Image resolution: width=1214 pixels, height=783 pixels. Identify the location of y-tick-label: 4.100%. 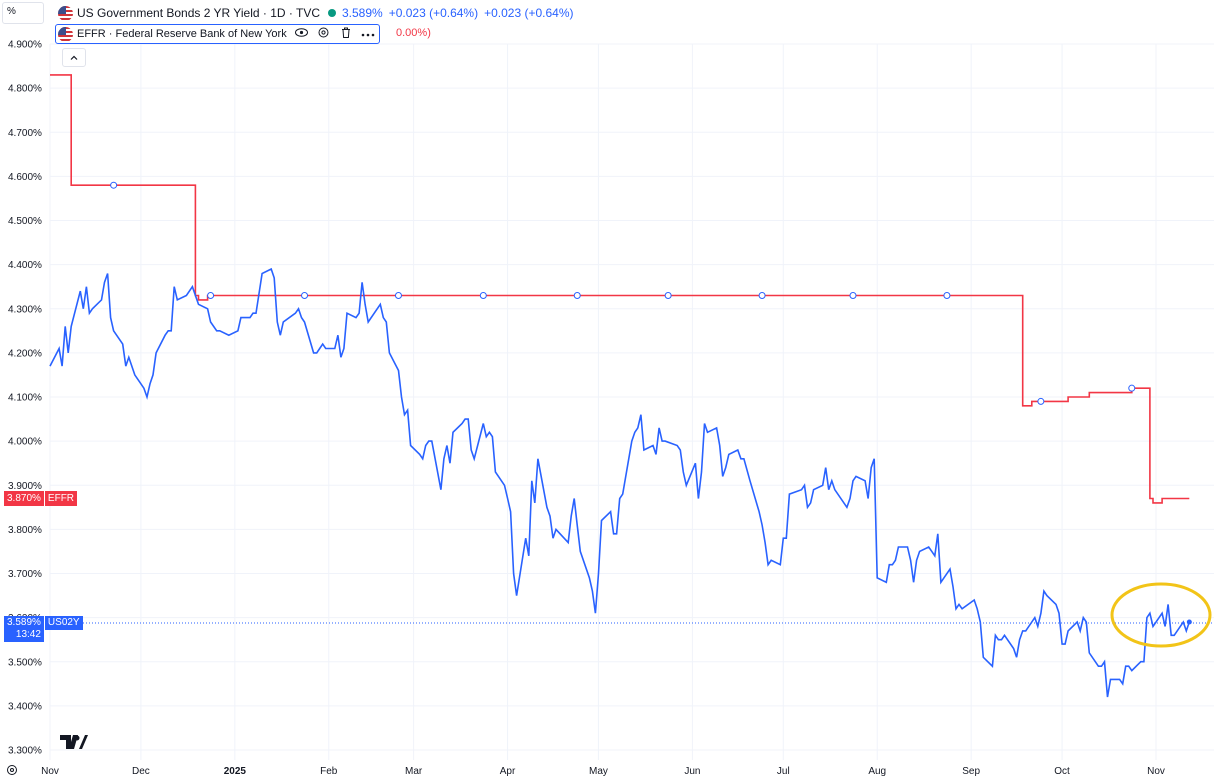
(25, 398).